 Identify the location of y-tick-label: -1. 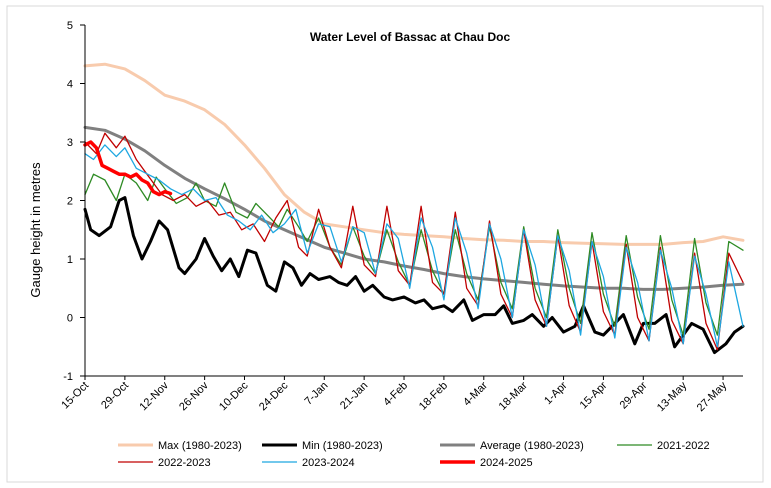
(68, 377).